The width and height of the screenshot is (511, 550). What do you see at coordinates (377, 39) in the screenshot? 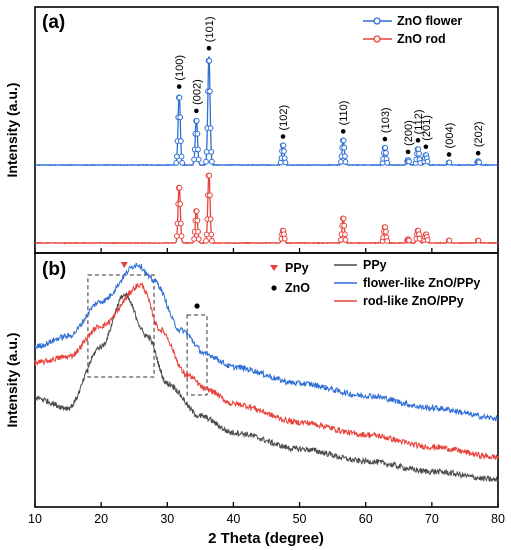
I see `legend-marker-zno-rod` at bounding box center [377, 39].